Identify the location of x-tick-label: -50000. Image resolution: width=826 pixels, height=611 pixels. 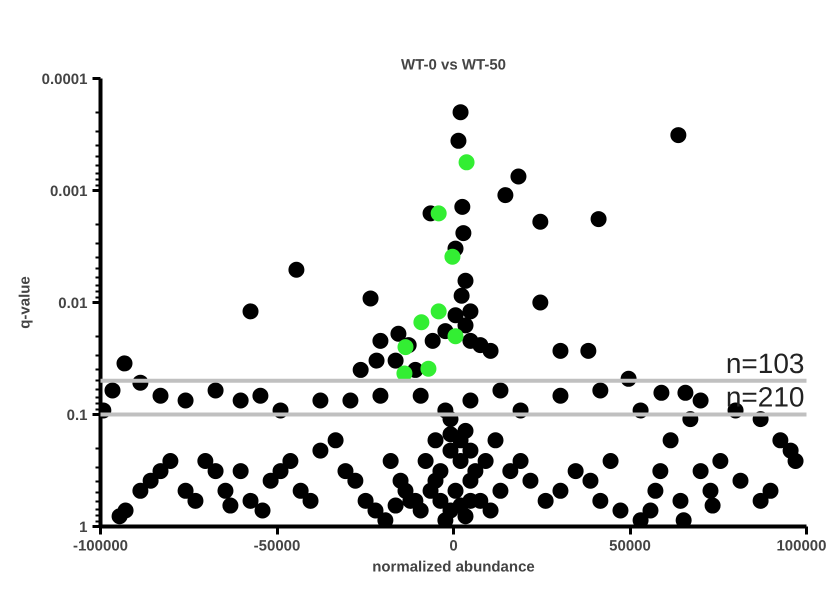
(277, 546).